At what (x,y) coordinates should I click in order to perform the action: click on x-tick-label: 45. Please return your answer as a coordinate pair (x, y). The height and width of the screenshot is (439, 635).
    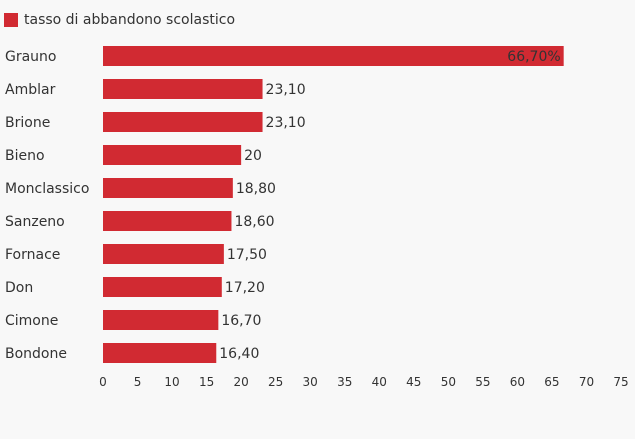
    Looking at the image, I should click on (413, 382).